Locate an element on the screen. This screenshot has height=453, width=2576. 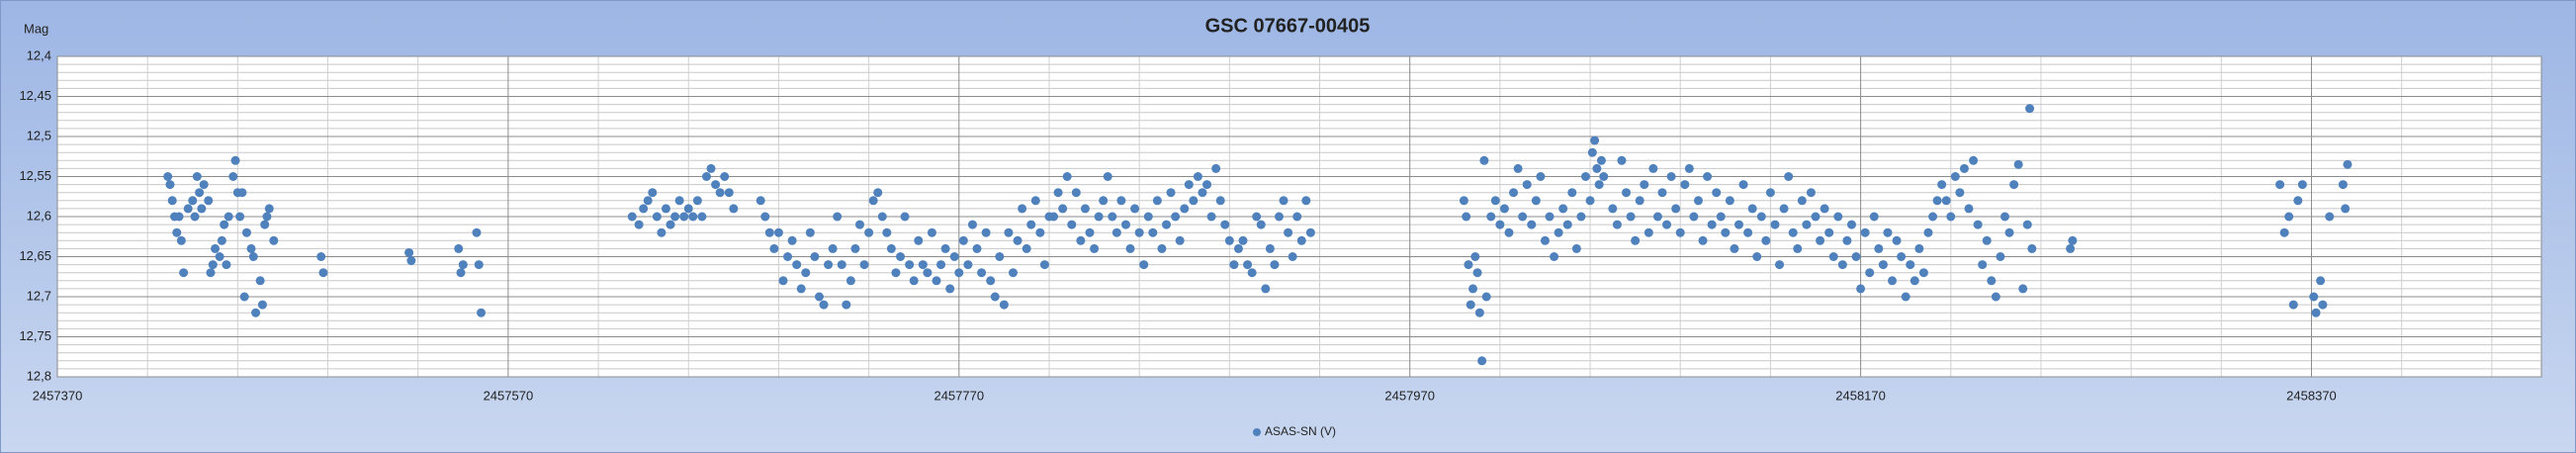
y-tick-label: 12,8 is located at coordinates (39, 375).